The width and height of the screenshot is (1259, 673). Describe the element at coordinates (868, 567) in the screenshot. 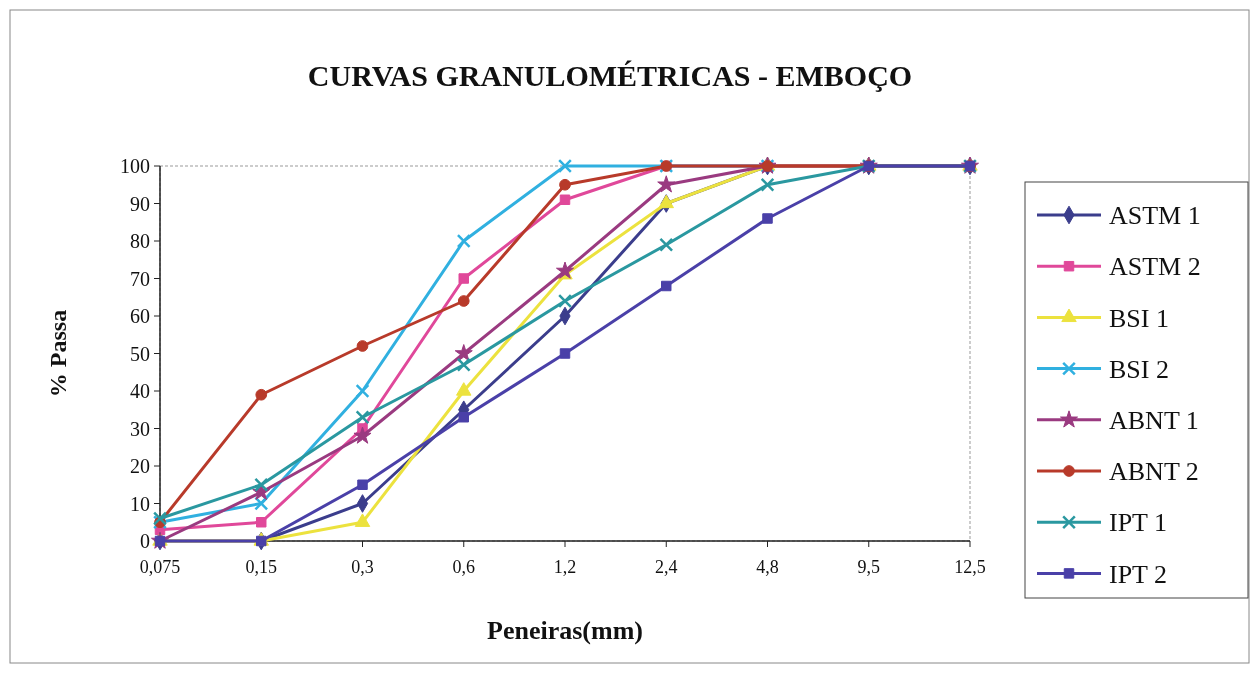

I see `x-tick-label: 9,5` at that location.